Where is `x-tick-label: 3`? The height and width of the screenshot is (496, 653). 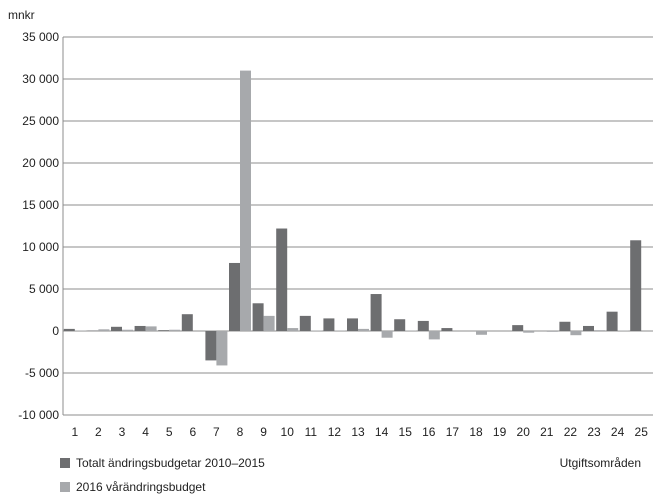 x-tick-label: 3 is located at coordinates (122, 432).